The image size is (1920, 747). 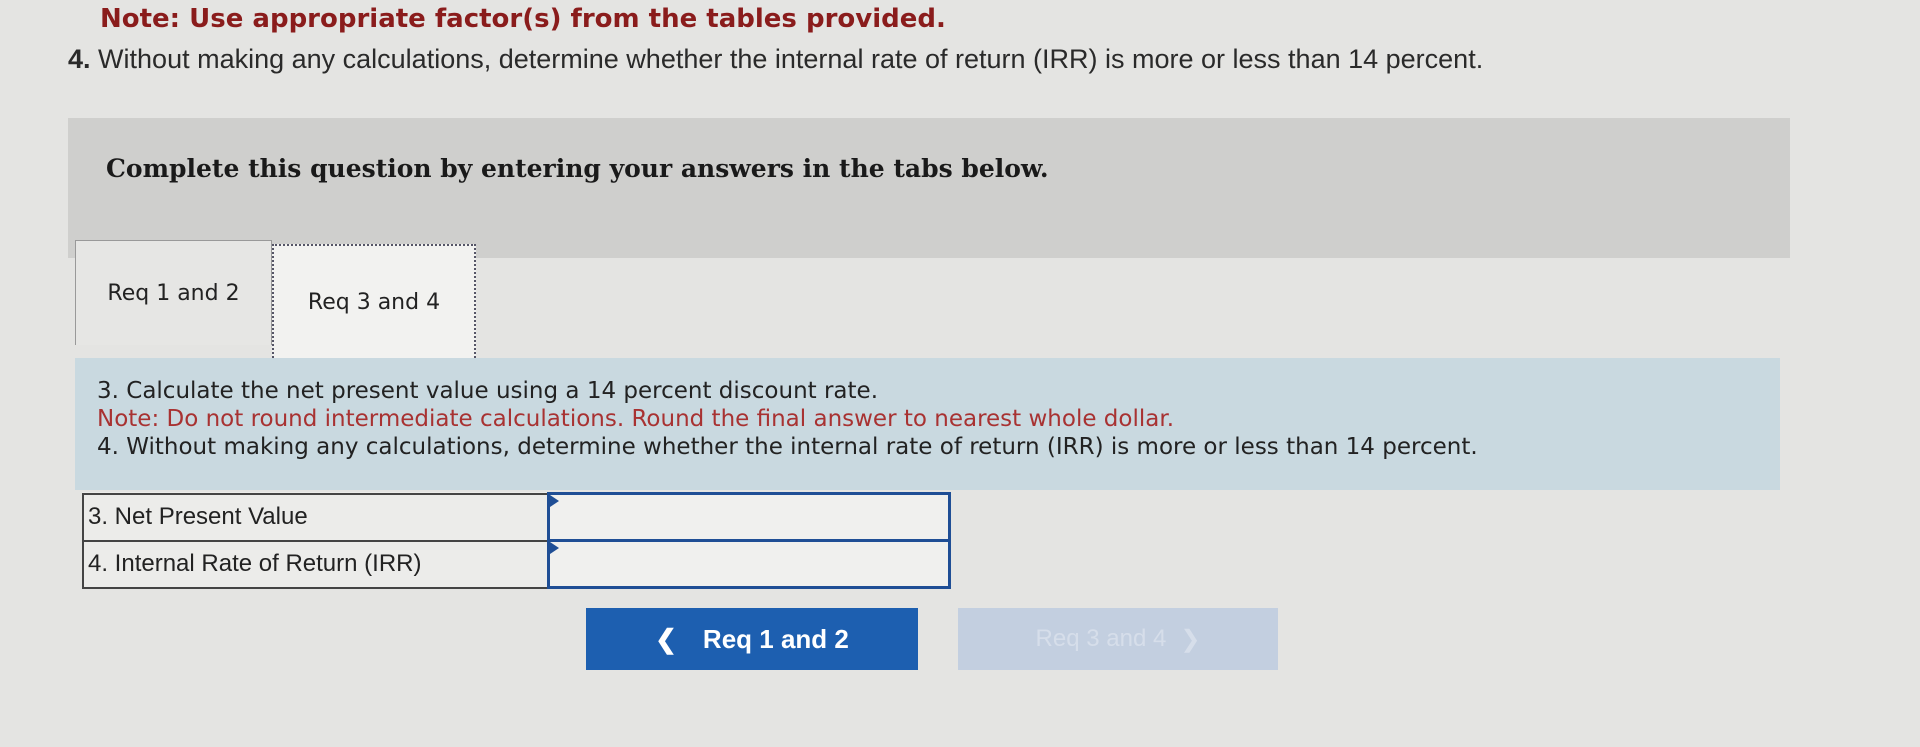 I want to click on npv-input, so click(x=751, y=517).